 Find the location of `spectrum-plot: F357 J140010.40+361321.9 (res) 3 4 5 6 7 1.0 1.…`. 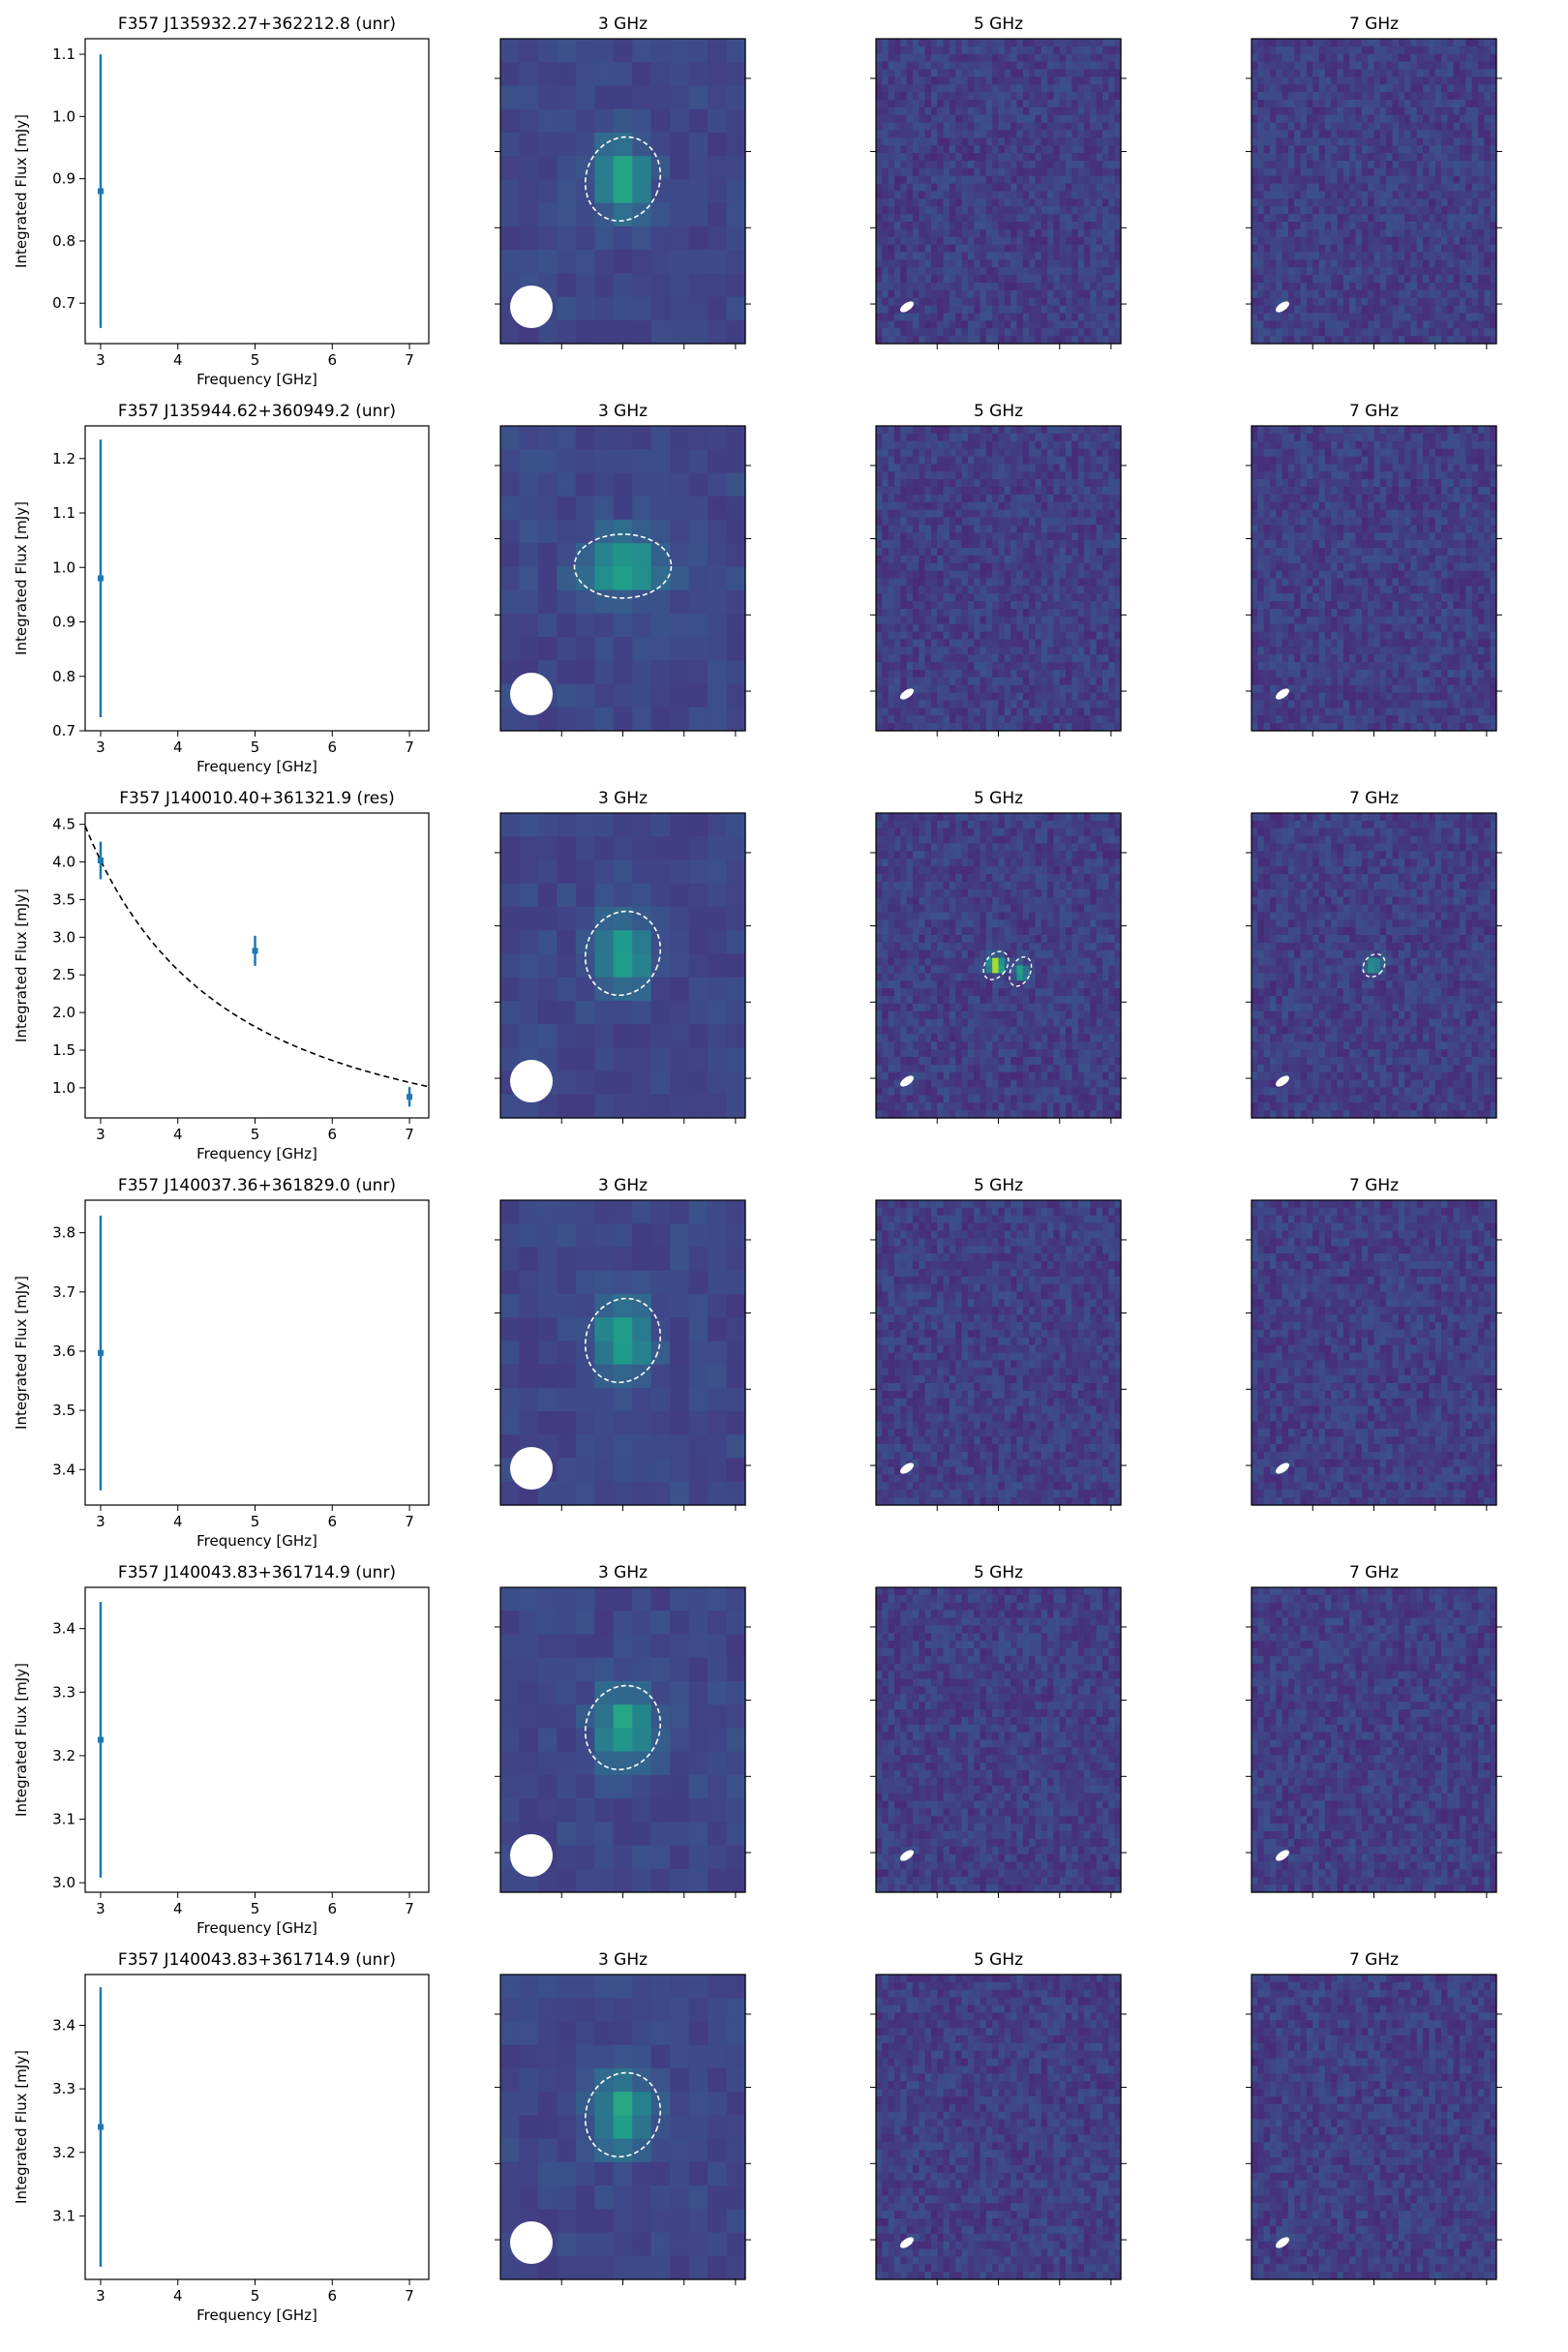

spectrum-plot: F357 J140010.40+361321.9 (res) 3 4 5 6 7 1.0 1.… is located at coordinates (221, 975).